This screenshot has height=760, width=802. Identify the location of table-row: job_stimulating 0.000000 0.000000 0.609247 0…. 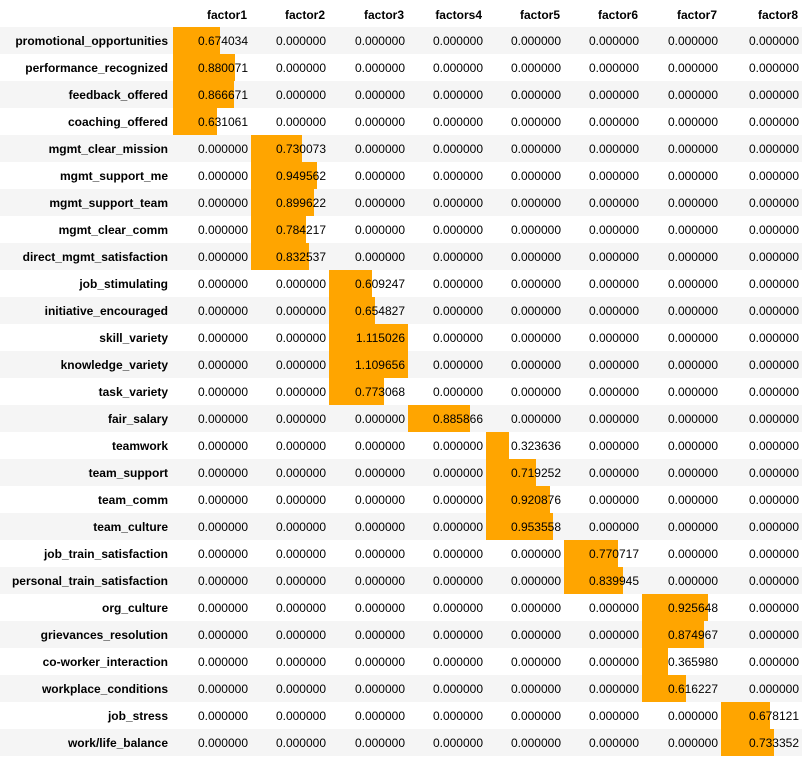
(401, 283).